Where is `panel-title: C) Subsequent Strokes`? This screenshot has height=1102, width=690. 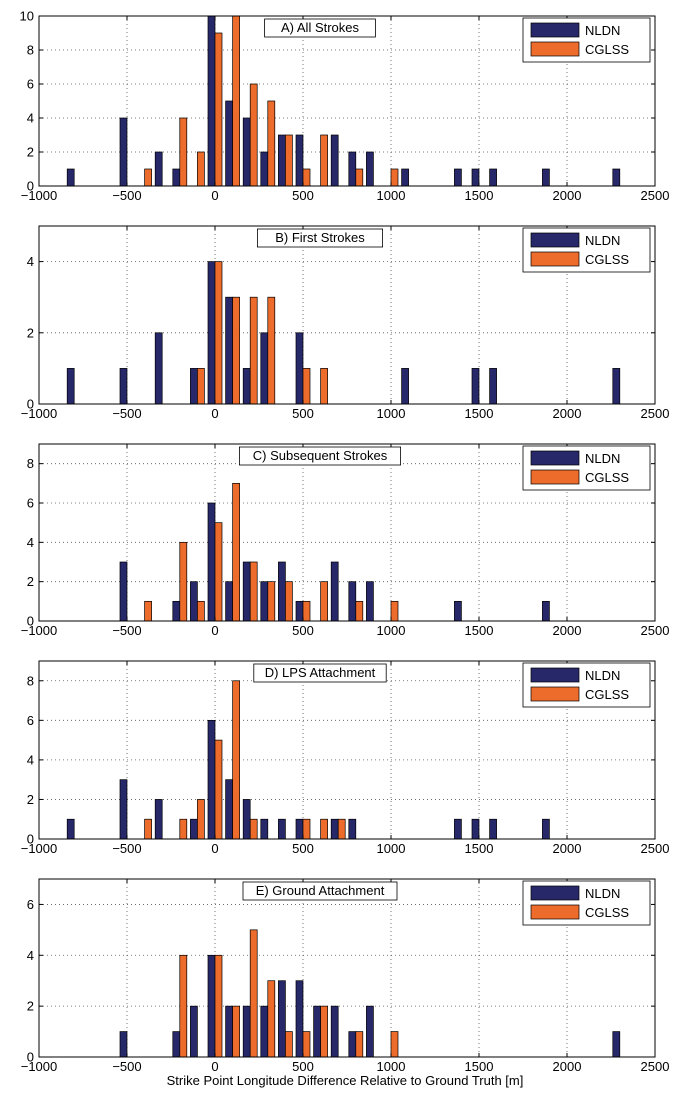
panel-title: C) Subsequent Strokes is located at coordinates (320, 455).